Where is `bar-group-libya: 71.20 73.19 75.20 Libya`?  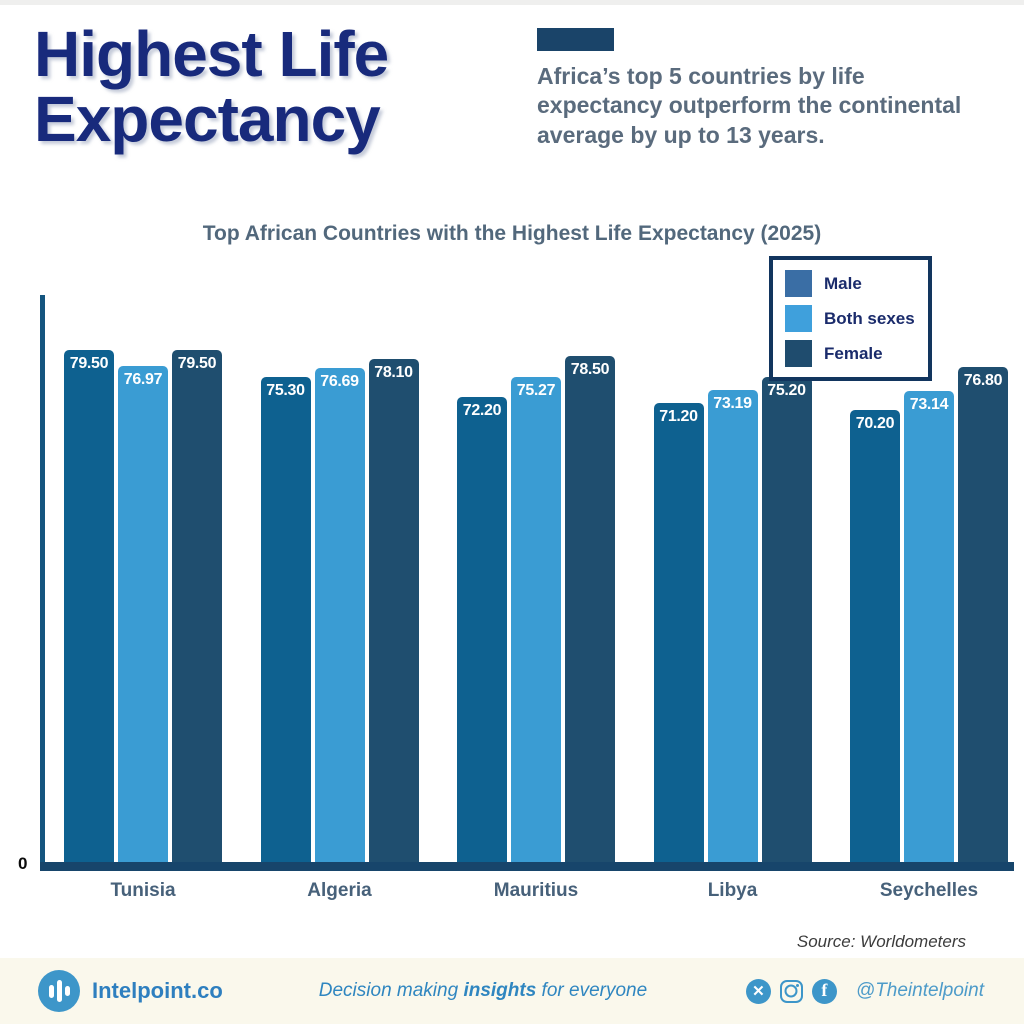
bar-group-libya: 71.20 73.19 75.20 Libya is located at coordinates (732, 598).